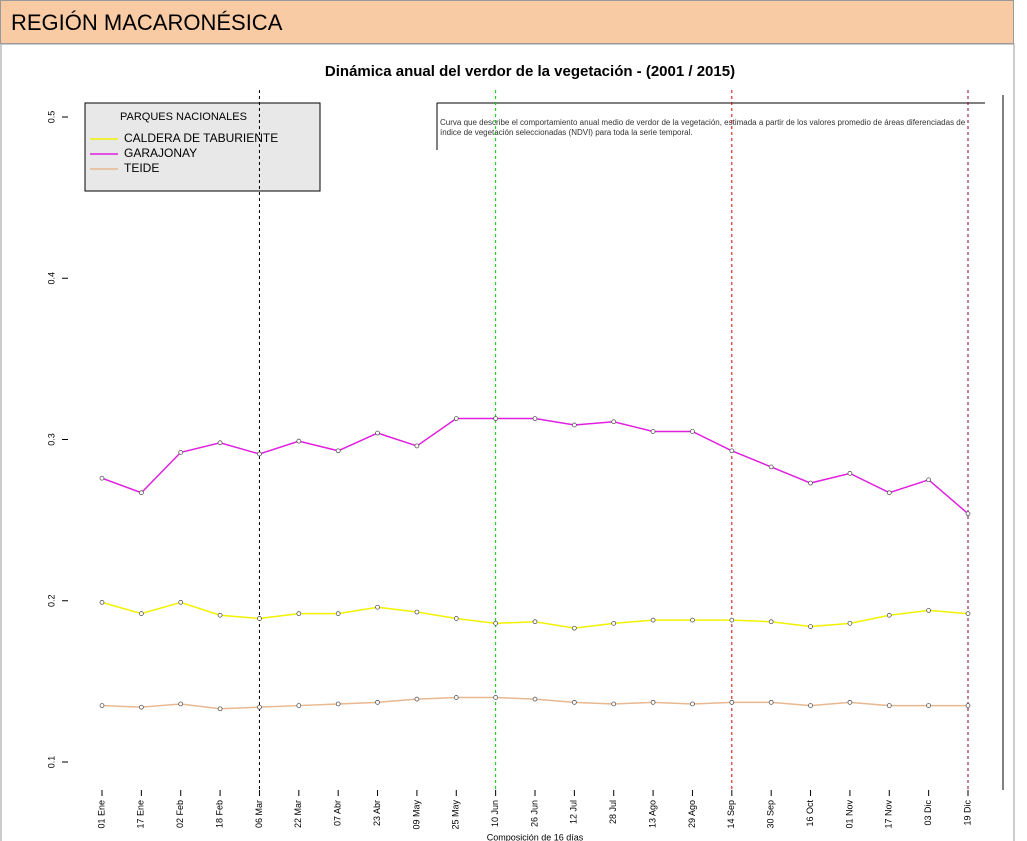 Image resolution: width=1027 pixels, height=841 pixels. I want to click on x-tick-label: 13 Ago, so click(652, 814).